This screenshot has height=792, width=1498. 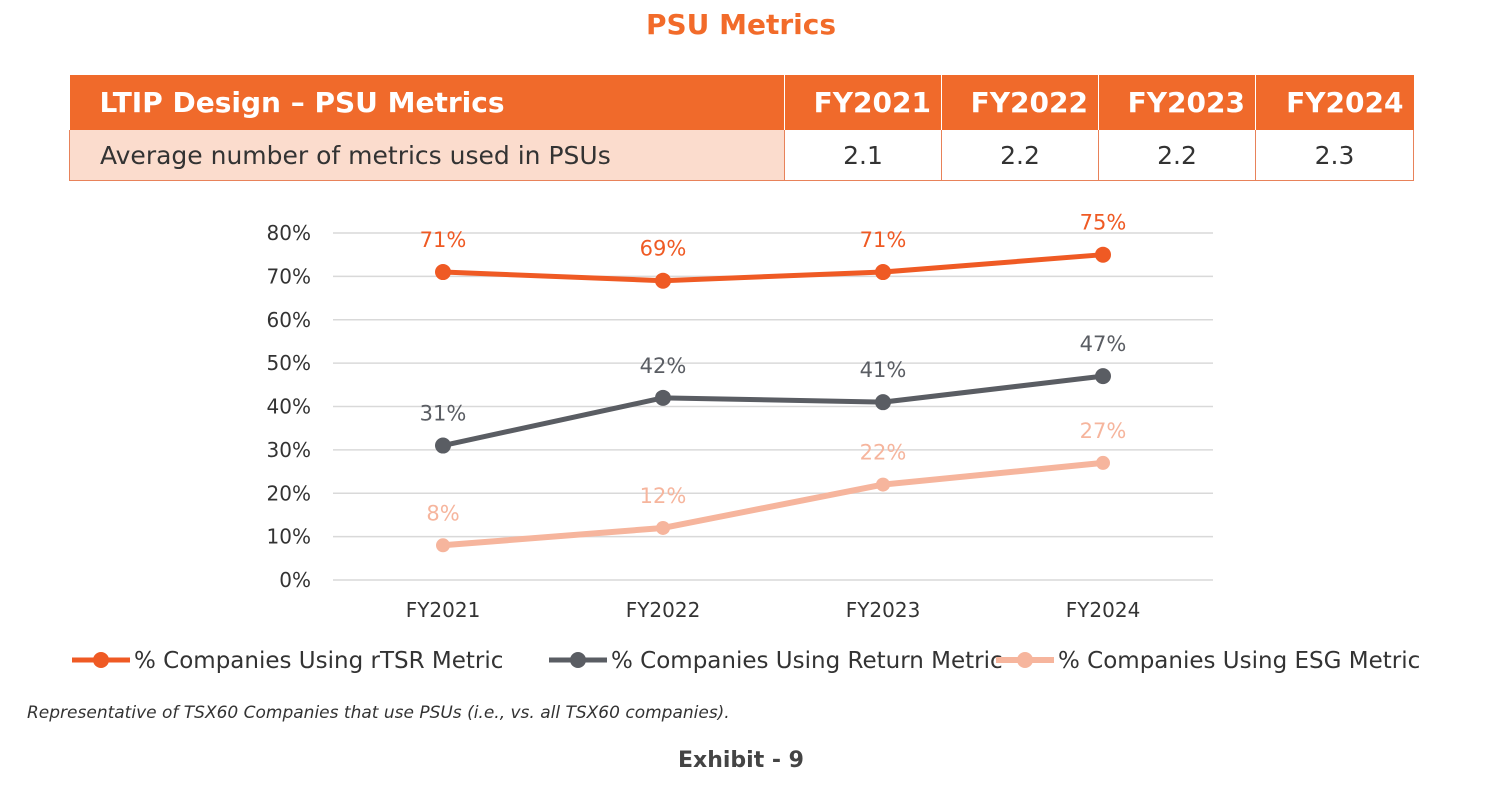 I want to click on table-cell: 2.1, so click(x=863, y=155).